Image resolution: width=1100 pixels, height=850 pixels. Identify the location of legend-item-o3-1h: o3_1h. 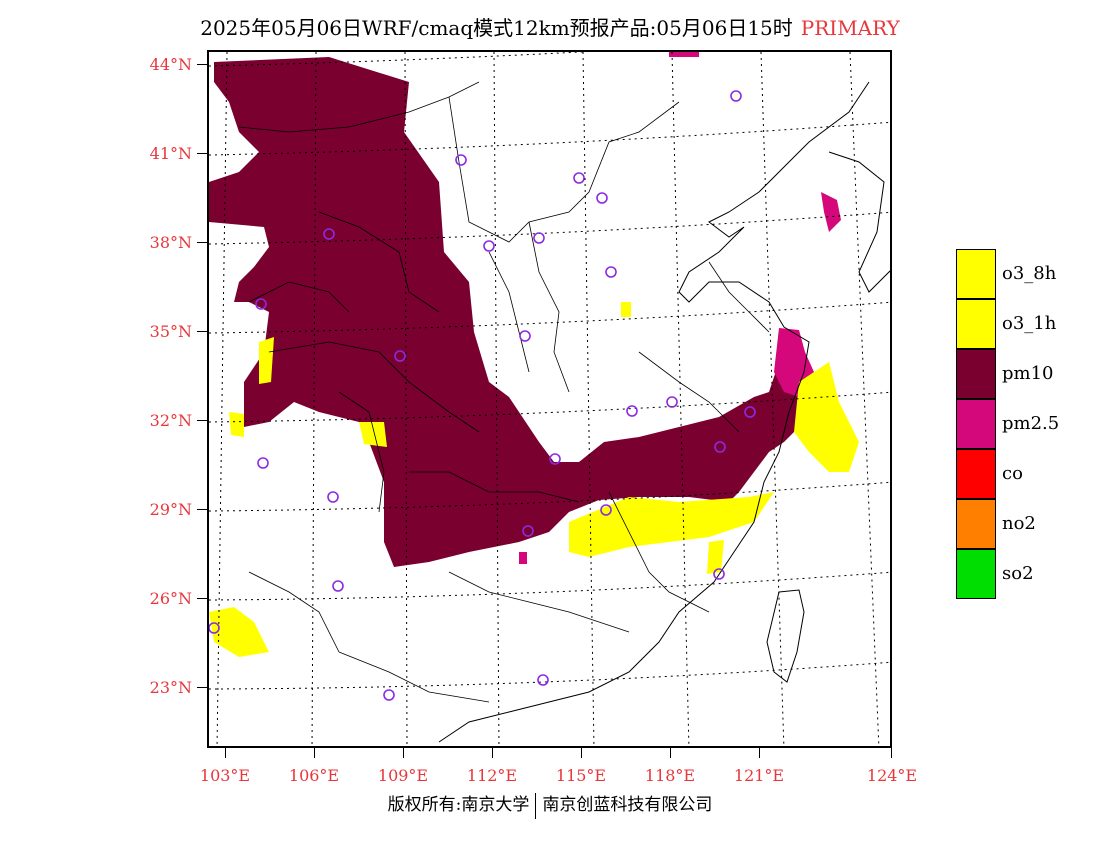
(1016, 324).